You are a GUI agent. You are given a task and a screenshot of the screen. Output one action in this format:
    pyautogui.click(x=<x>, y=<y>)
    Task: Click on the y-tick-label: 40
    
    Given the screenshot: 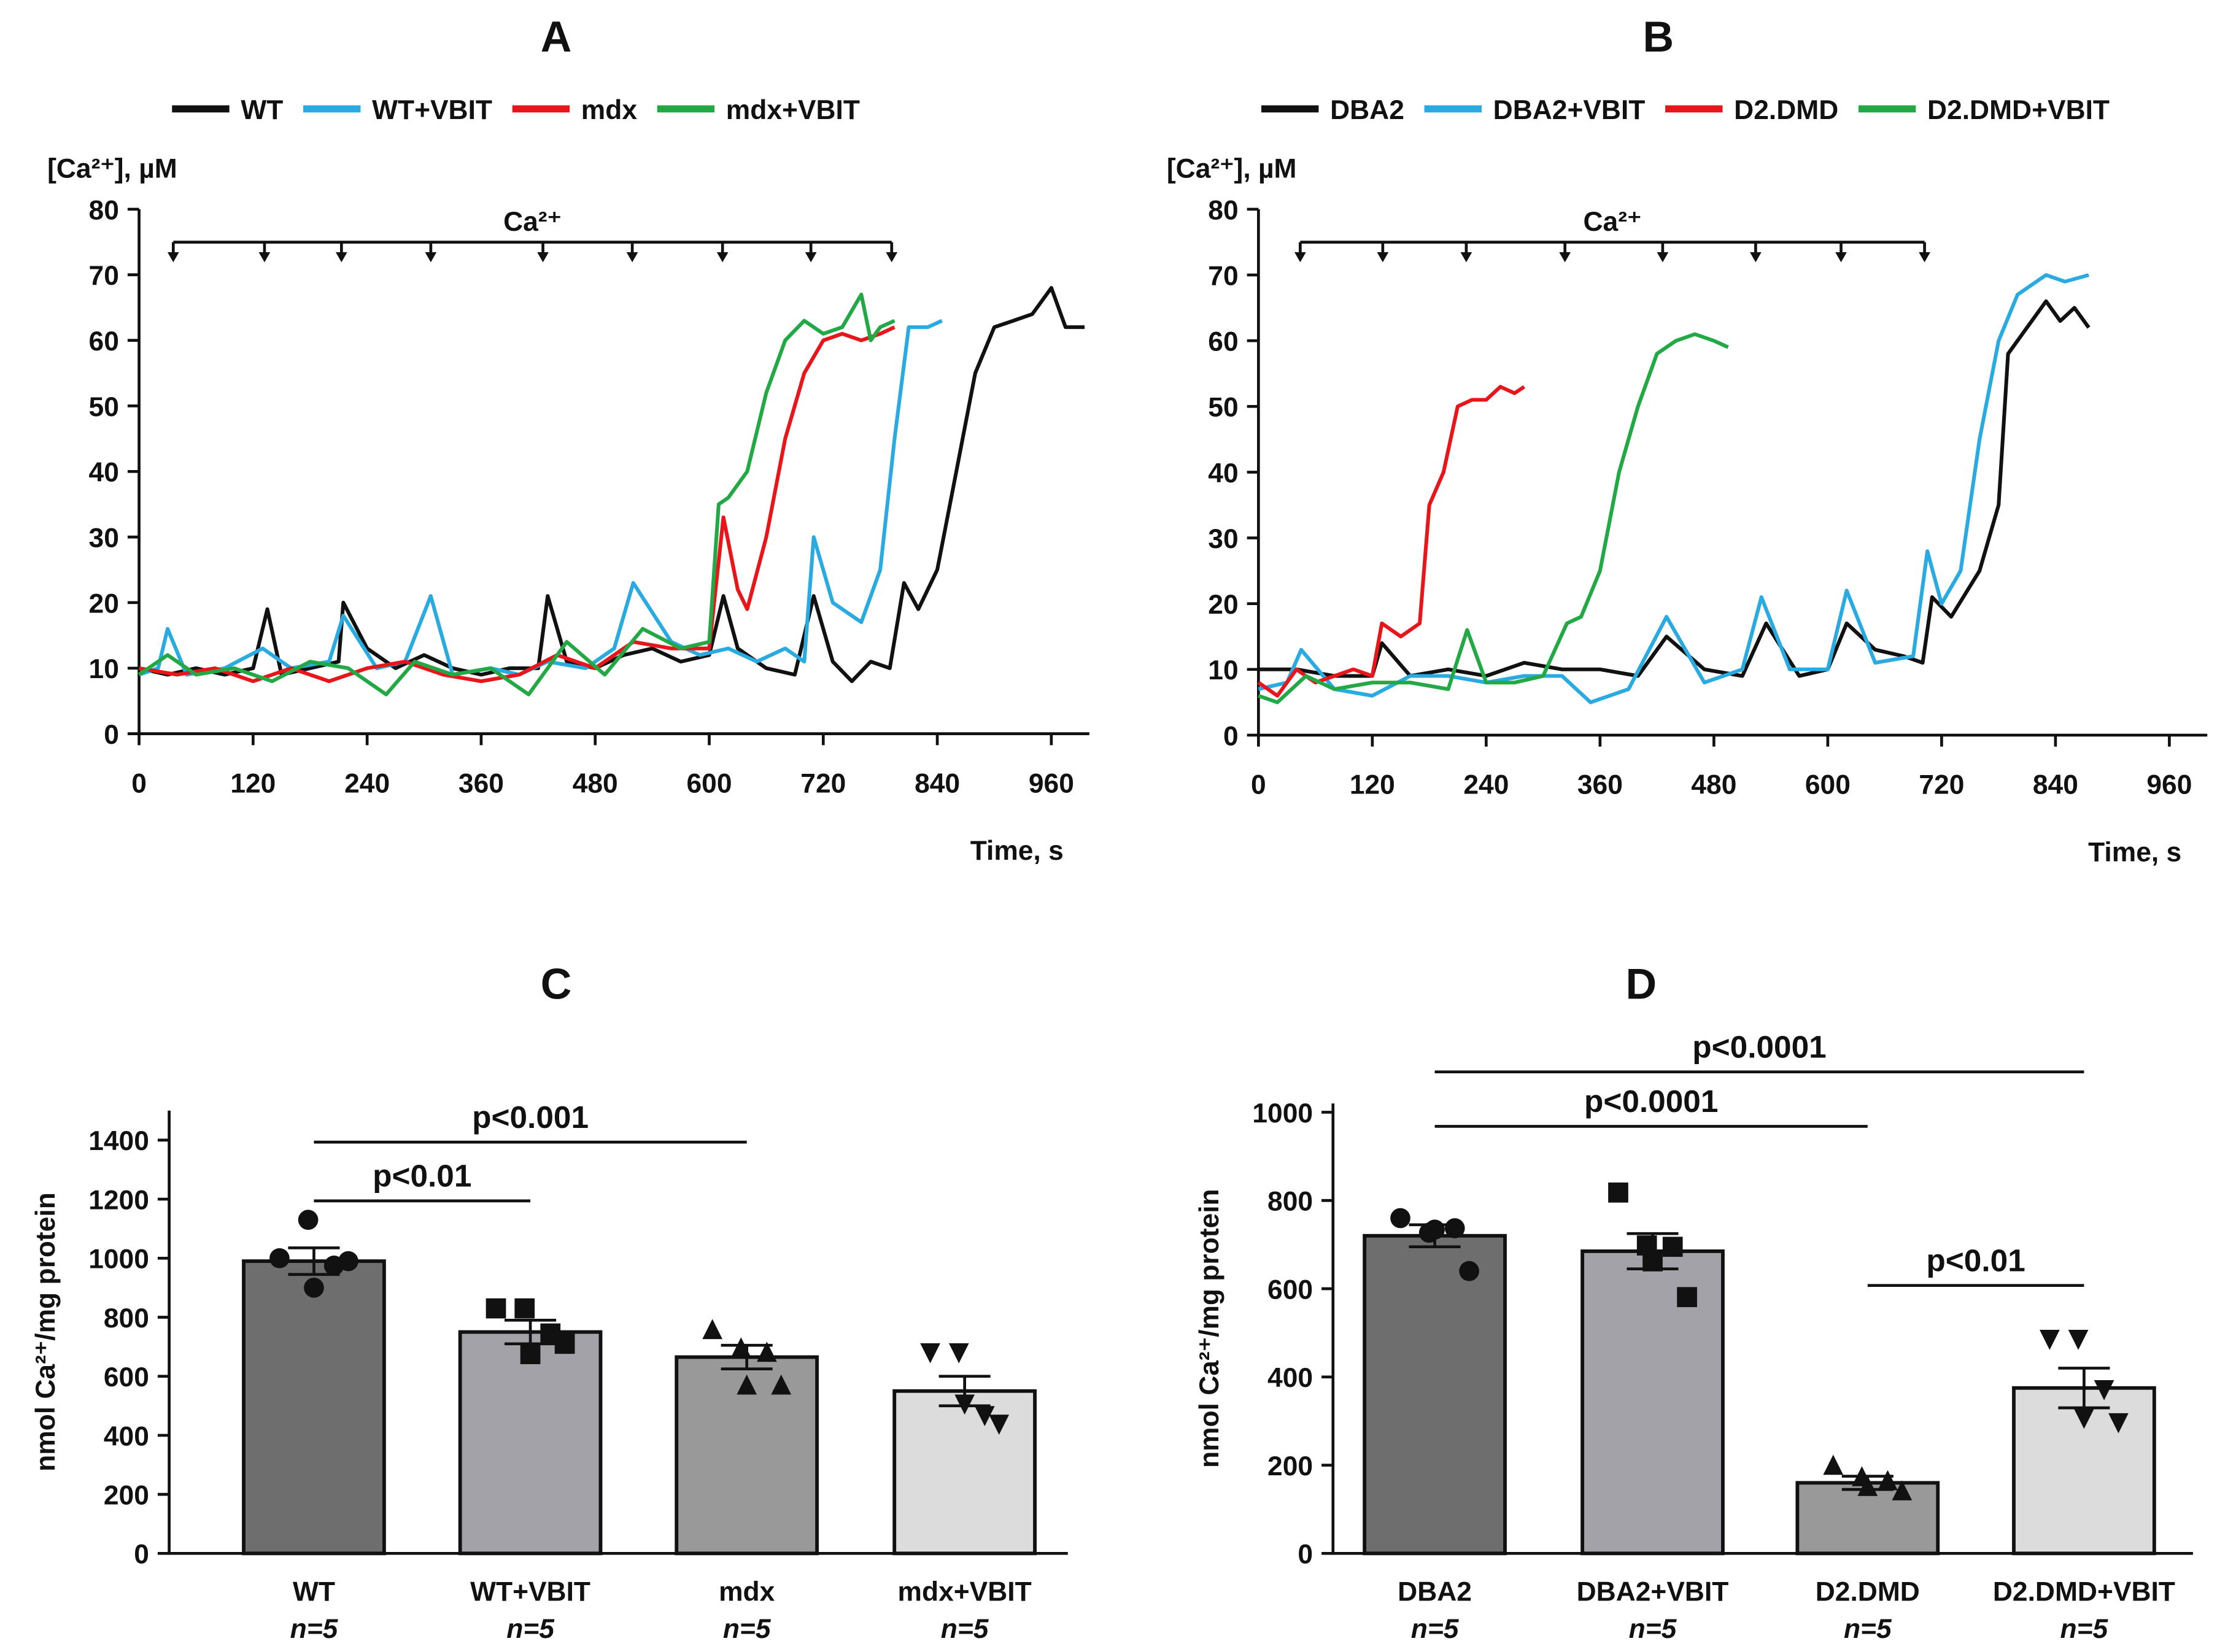 What is the action you would take?
    pyautogui.click(x=1223, y=473)
    